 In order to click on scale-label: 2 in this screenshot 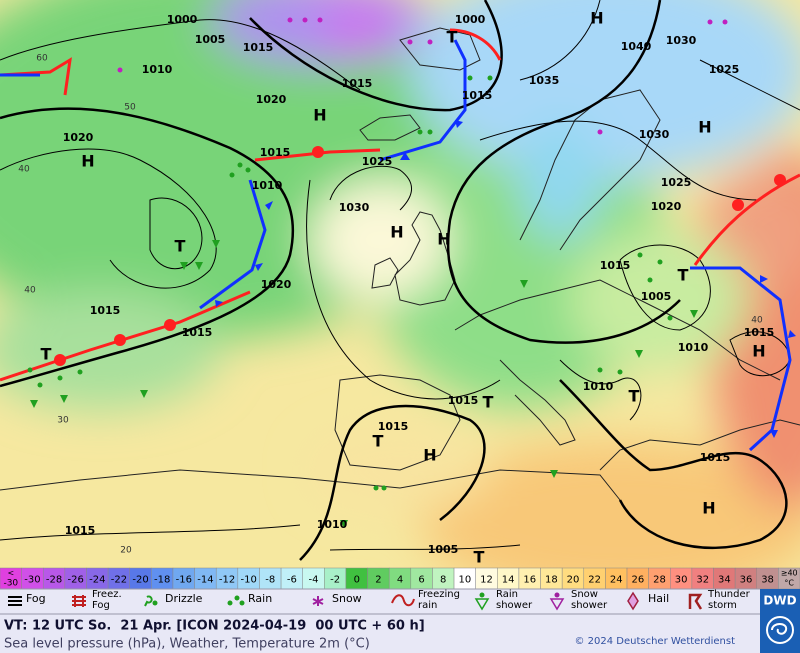, I will do `click(378, 580)`.